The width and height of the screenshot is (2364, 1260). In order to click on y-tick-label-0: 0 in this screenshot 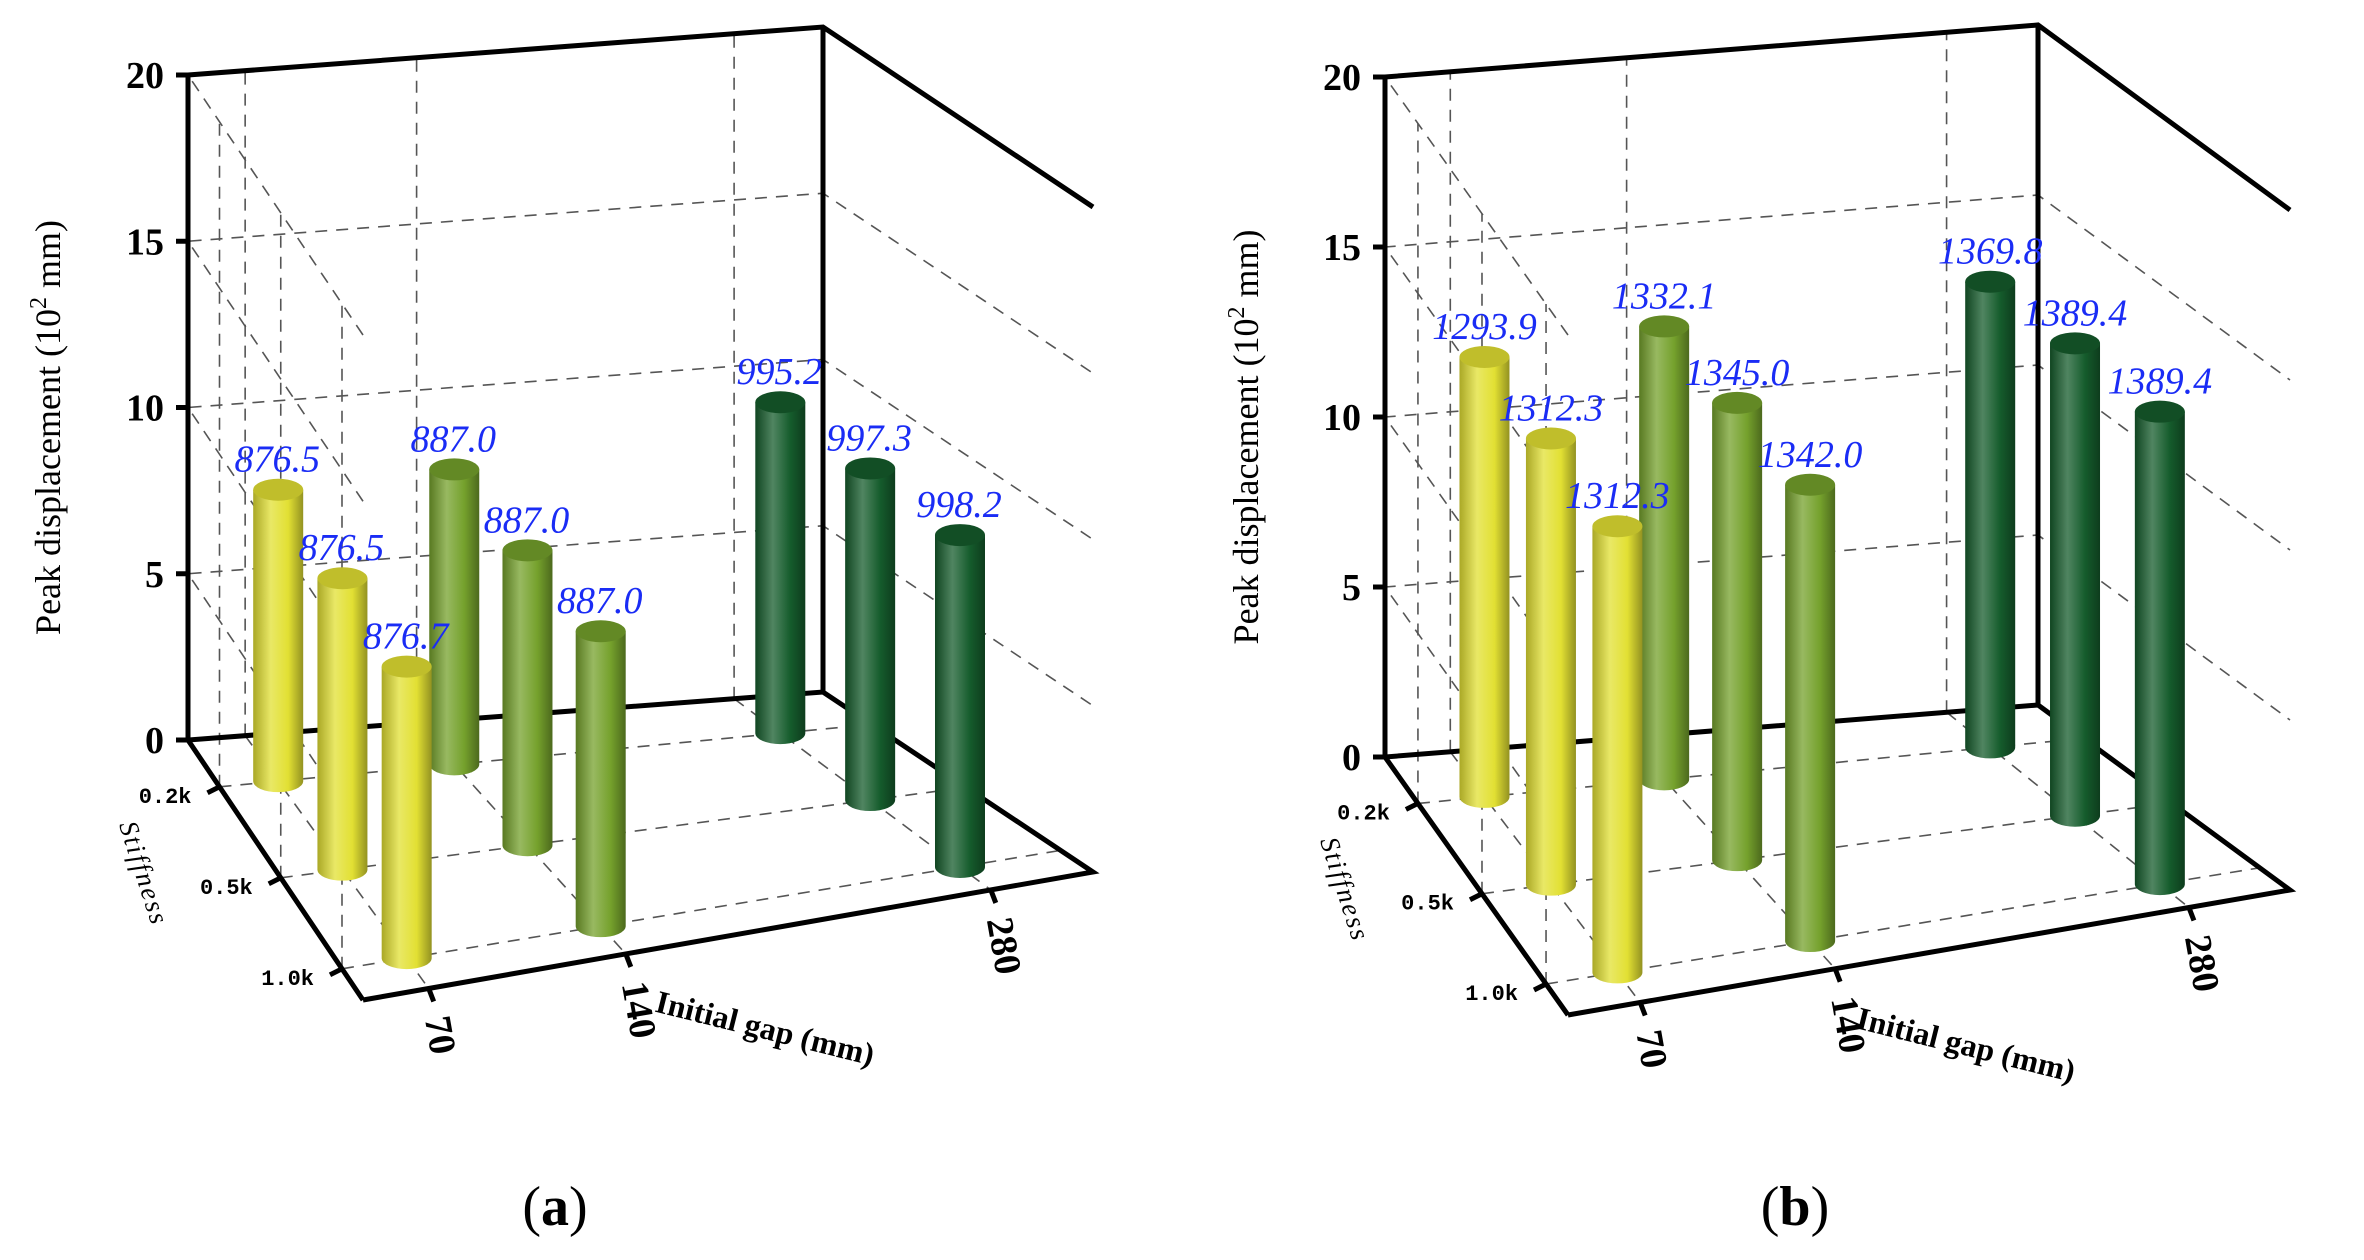, I will do `click(1351, 758)`.